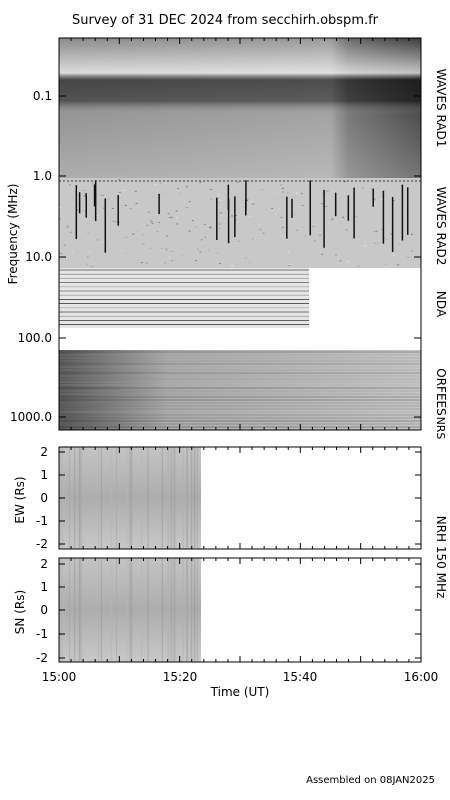 The image size is (450, 800). Describe the element at coordinates (42, 658) in the screenshot. I see `y-tick-label: -2` at that location.